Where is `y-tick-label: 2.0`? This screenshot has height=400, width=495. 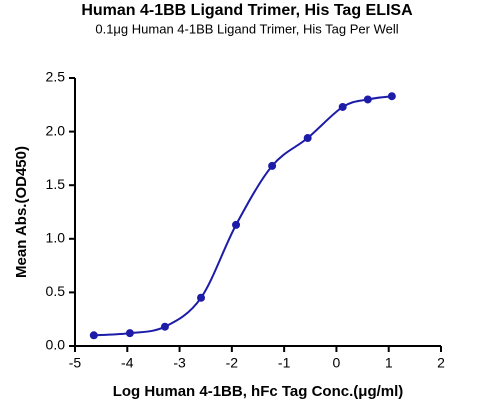
y-tick-label: 2.0 is located at coordinates (56, 130).